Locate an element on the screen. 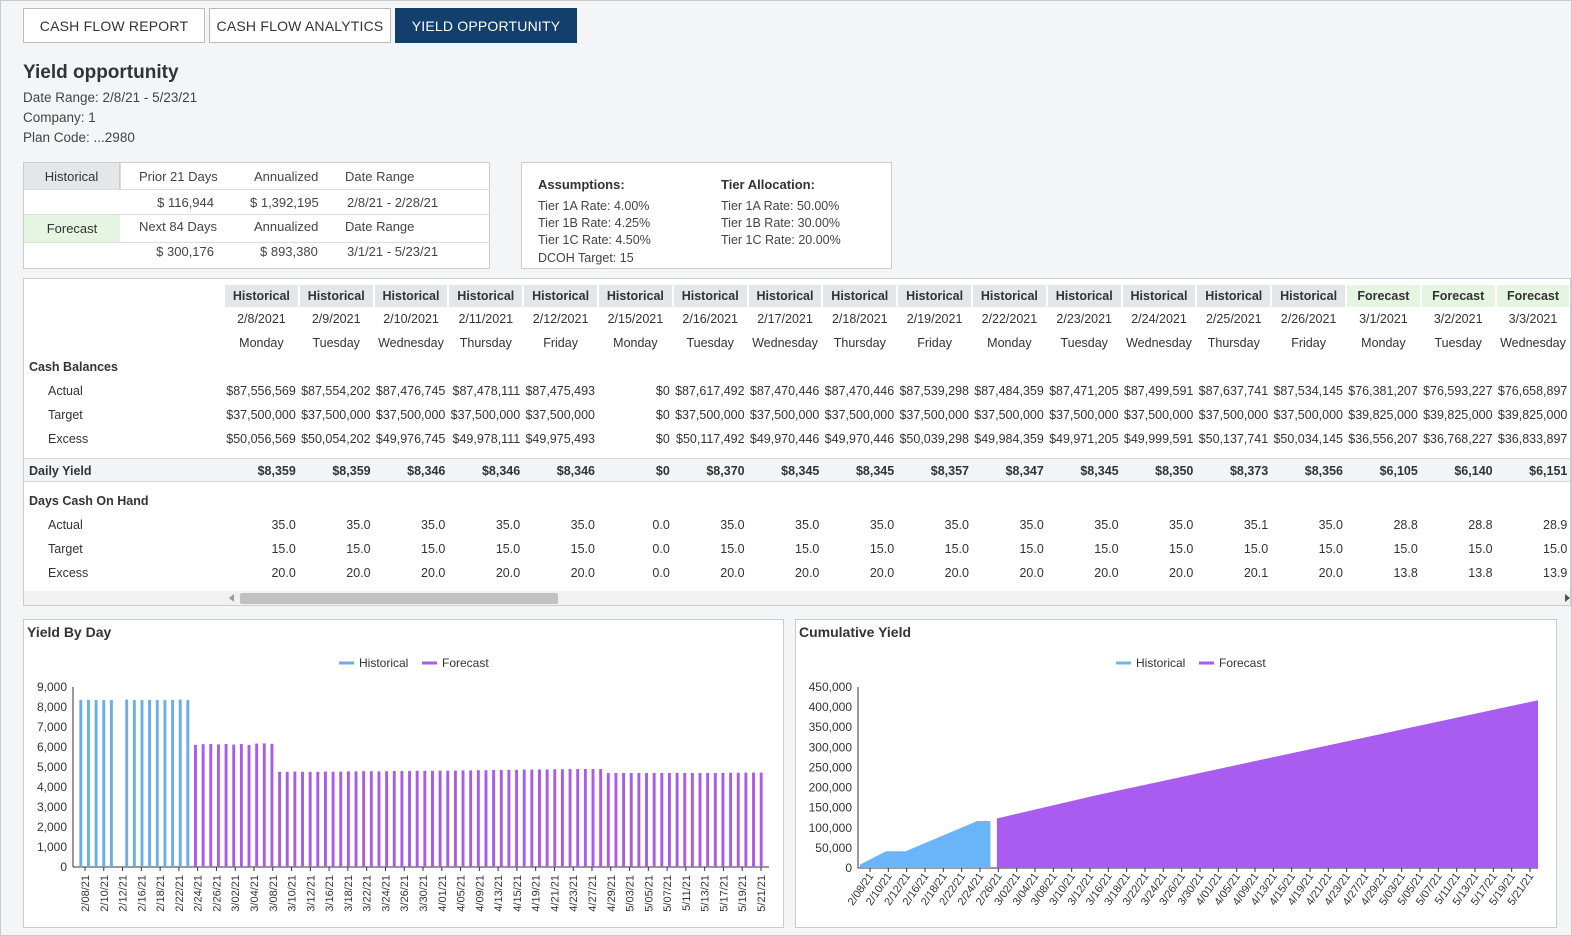  fore-next-days-header: Next 84 Days is located at coordinates (178, 226).